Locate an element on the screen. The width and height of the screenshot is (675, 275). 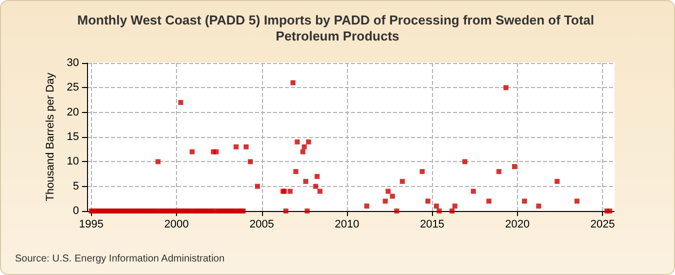
x-tick-label: 2005 is located at coordinates (262, 224).